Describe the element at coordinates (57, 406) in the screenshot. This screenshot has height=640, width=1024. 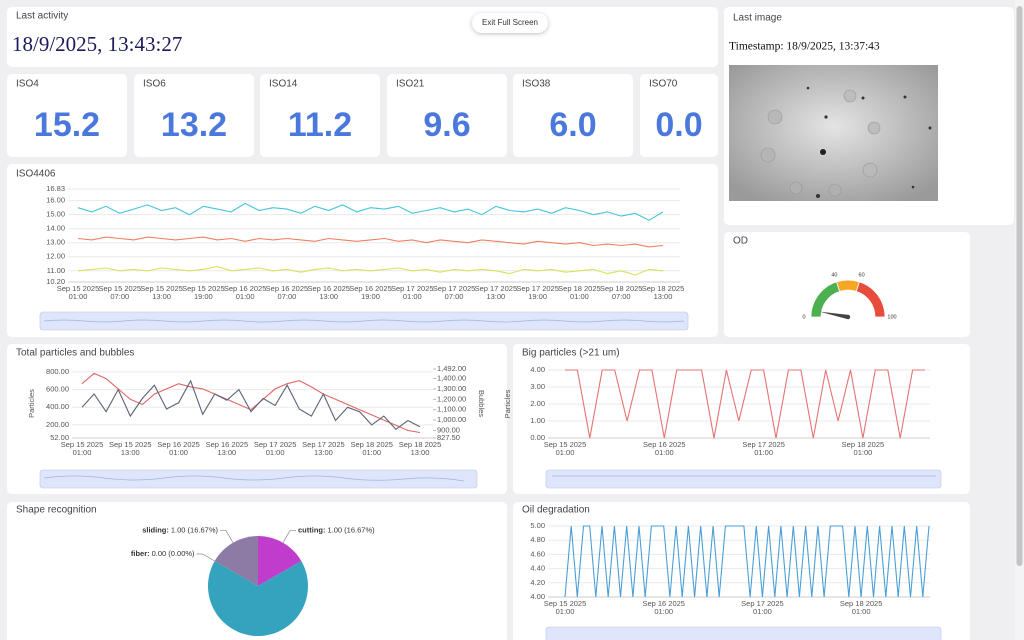
I see `y-tick-label: 400.00` at that location.